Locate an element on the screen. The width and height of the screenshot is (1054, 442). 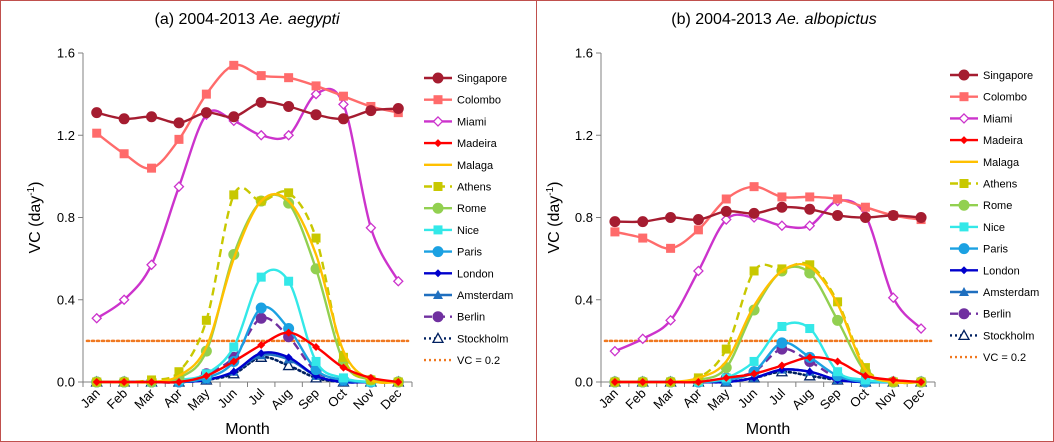
x-tick-label: Jul is located at coordinates (256, 396).